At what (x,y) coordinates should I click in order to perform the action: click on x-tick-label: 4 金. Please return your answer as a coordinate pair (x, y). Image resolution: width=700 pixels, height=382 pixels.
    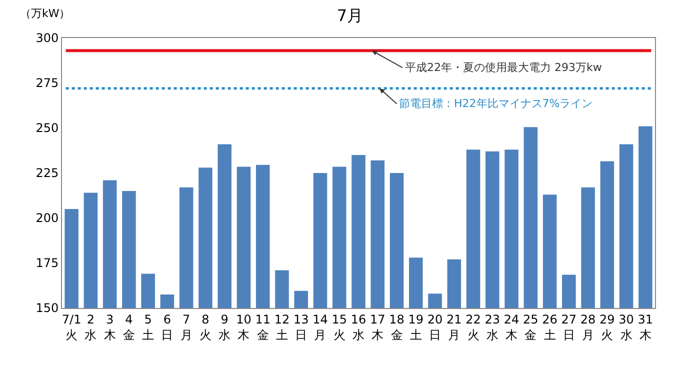
    Looking at the image, I should click on (128, 327).